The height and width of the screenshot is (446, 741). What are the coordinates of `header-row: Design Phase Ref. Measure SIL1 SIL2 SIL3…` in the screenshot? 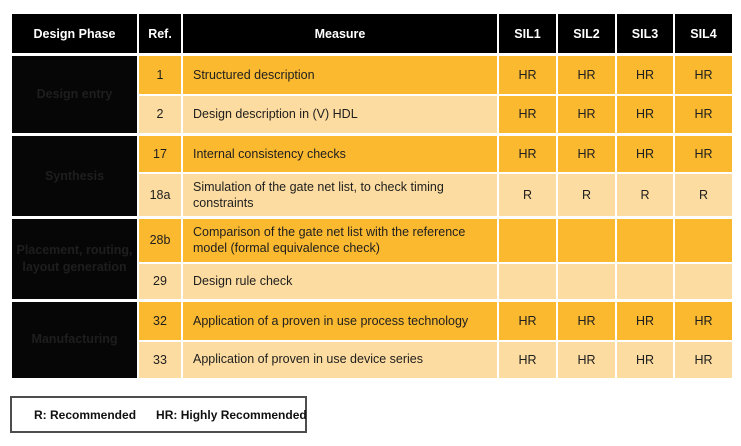 It's located at (372, 34).